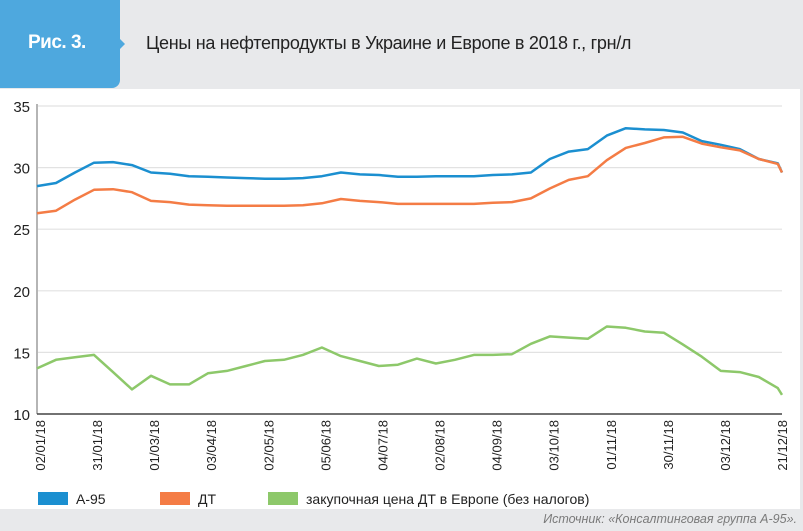  What do you see at coordinates (40, 445) in the screenshot?
I see `x-tick-label: 02/01/18` at bounding box center [40, 445].